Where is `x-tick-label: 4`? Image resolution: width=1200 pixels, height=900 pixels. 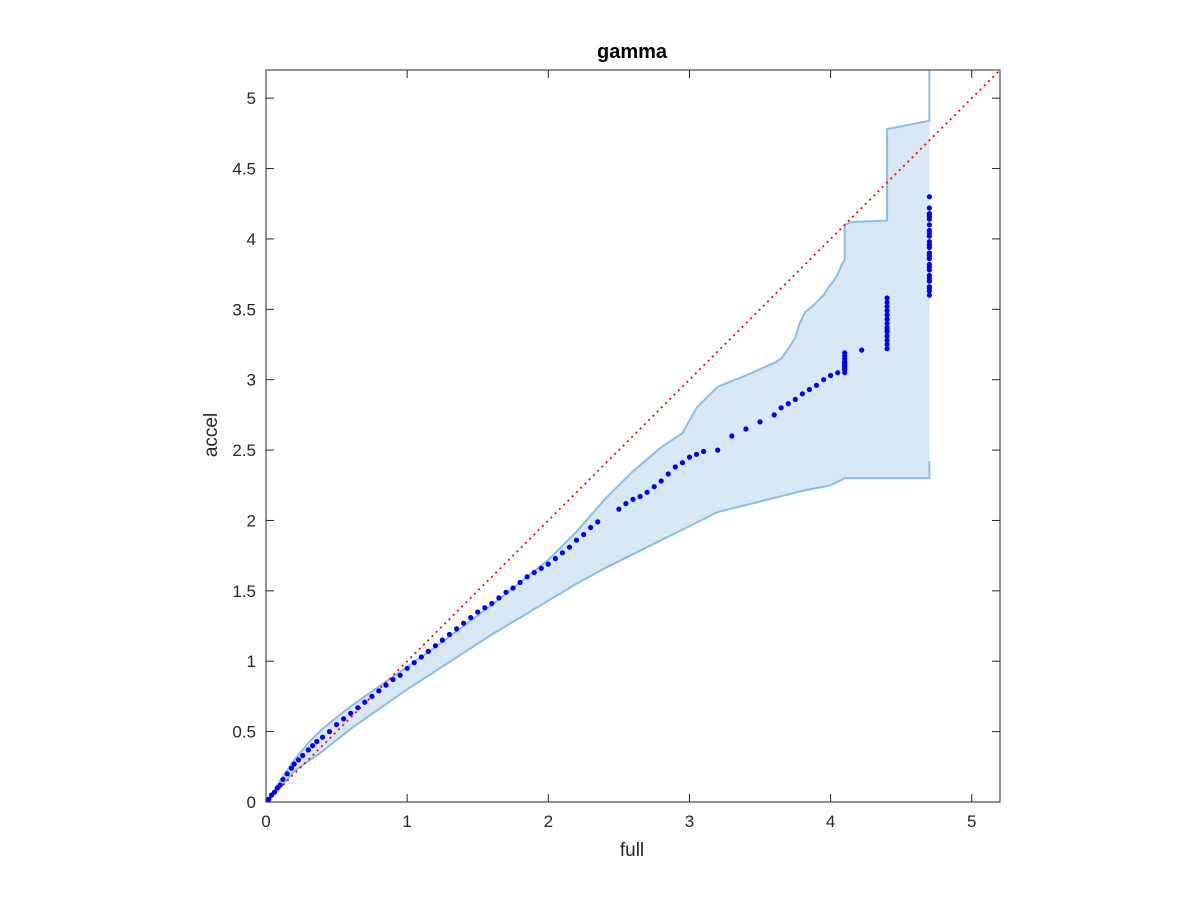
x-tick-label: 4 is located at coordinates (830, 821).